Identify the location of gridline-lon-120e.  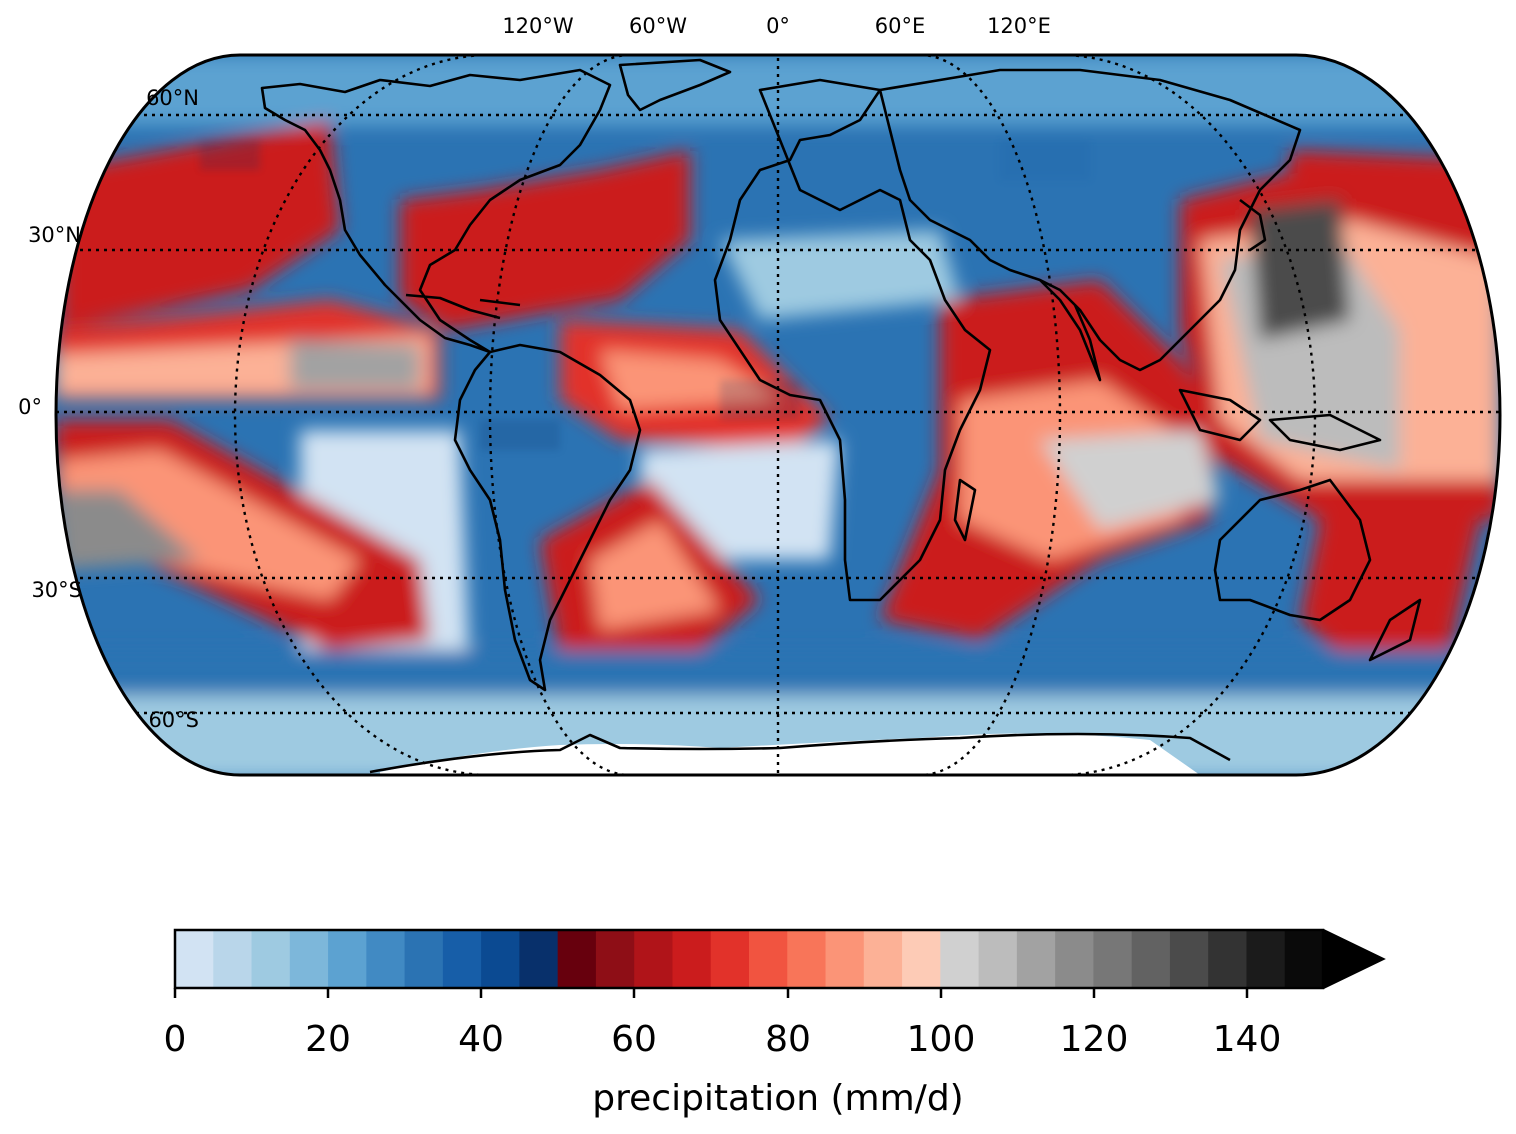
(1188, 415).